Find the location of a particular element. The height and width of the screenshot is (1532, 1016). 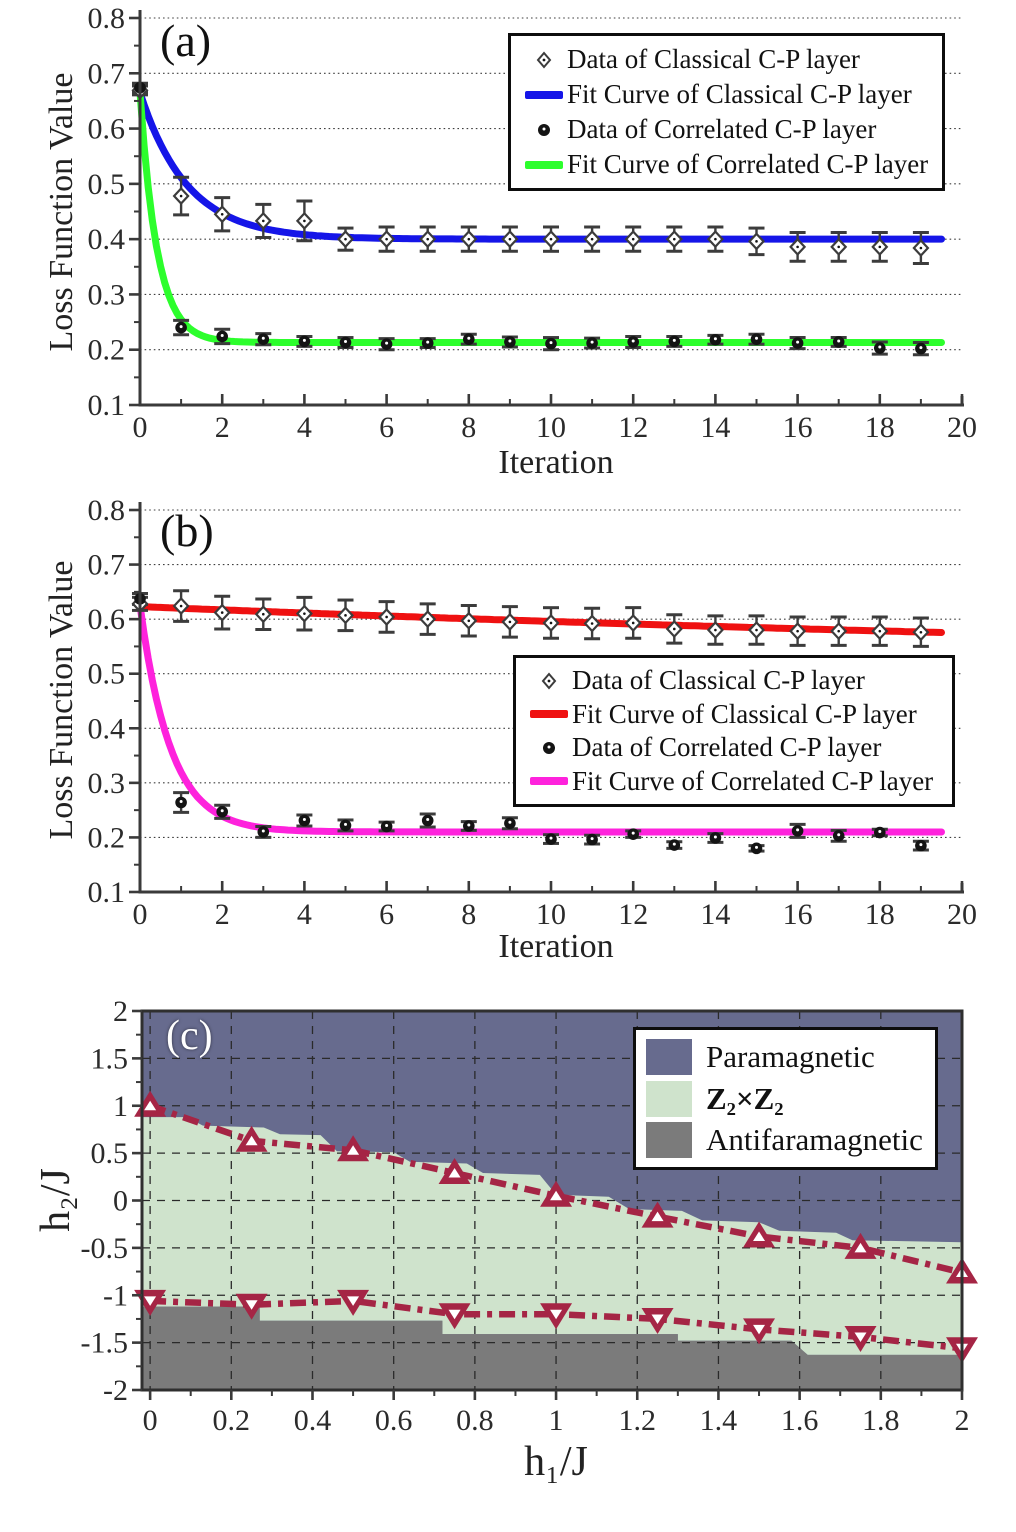

panel-b-x-axis-title: Iteration is located at coordinates (556, 946).